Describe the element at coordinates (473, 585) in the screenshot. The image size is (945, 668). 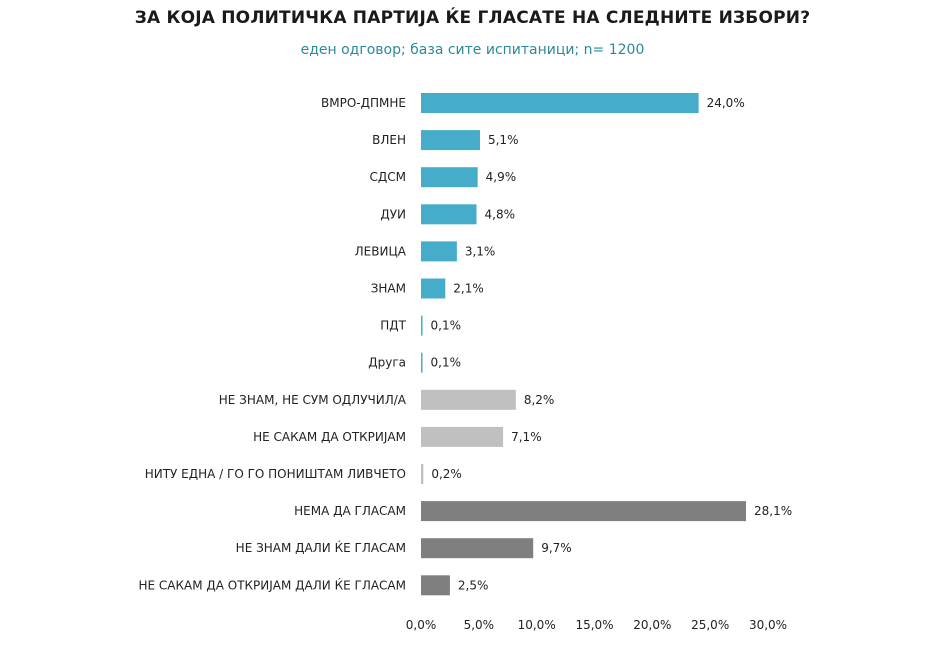
I see `data-label: 2,5%` at that location.